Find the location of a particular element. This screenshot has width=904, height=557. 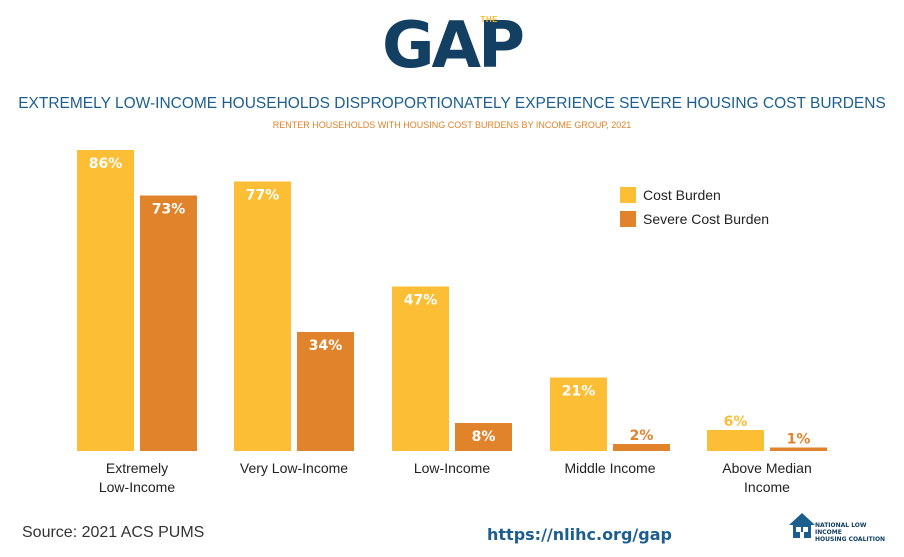

logo-wordmark: GAP THE is located at coordinates (453, 46).